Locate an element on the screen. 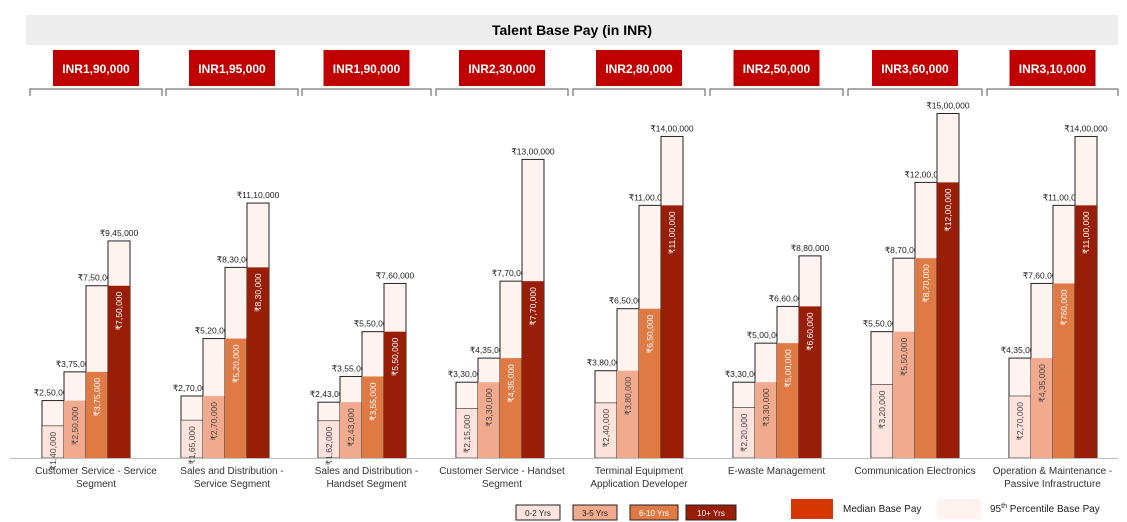 Image resolution: width=1127 pixels, height=522 pixels. chart-title: Talent Base Pay (in INR) is located at coordinates (572, 30).